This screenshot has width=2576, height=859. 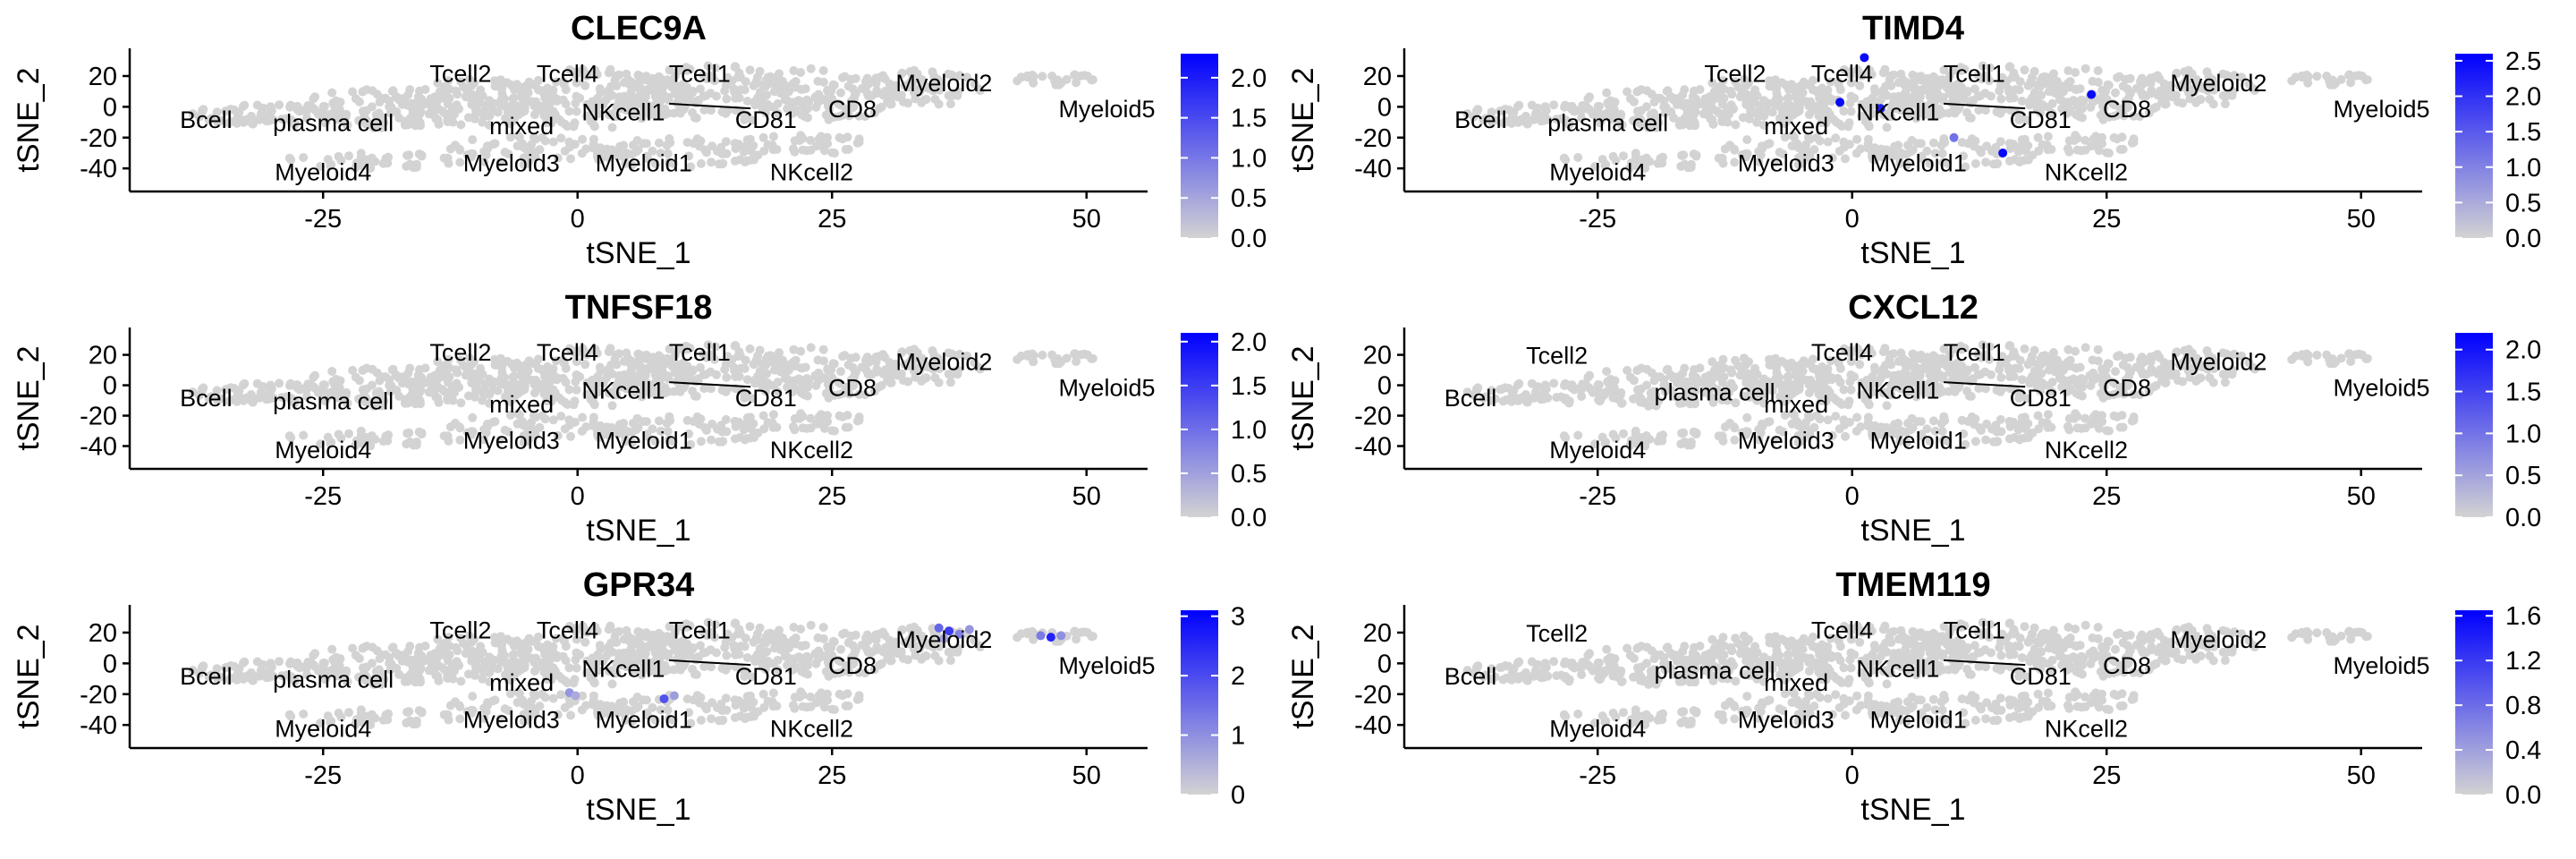 What do you see at coordinates (811, 450) in the screenshot?
I see `cluster-label: NKcell2` at bounding box center [811, 450].